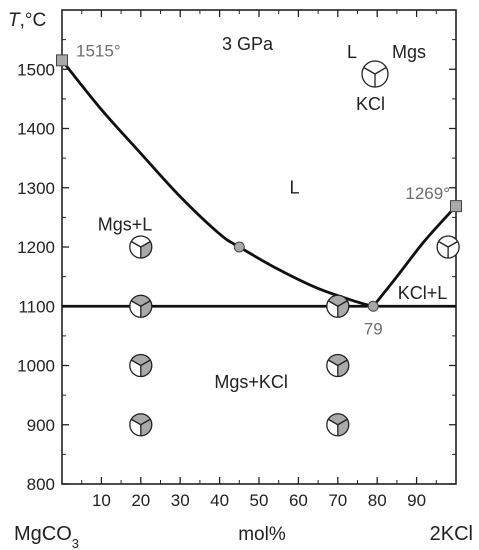  I want to click on legend-triad, so click(375, 74).